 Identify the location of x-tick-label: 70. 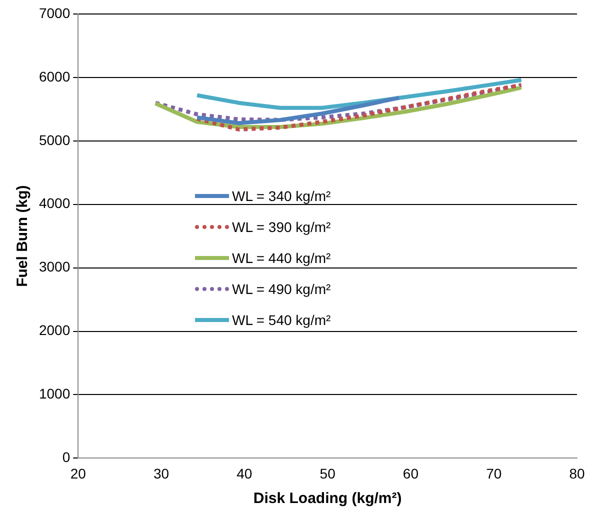
(494, 473).